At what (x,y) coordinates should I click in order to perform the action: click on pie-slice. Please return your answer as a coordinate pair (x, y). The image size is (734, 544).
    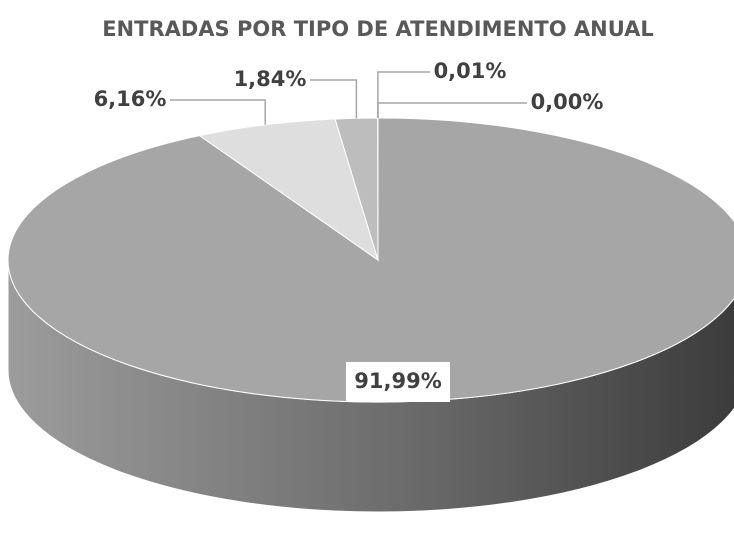
    Looking at the image, I should click on (288, 190).